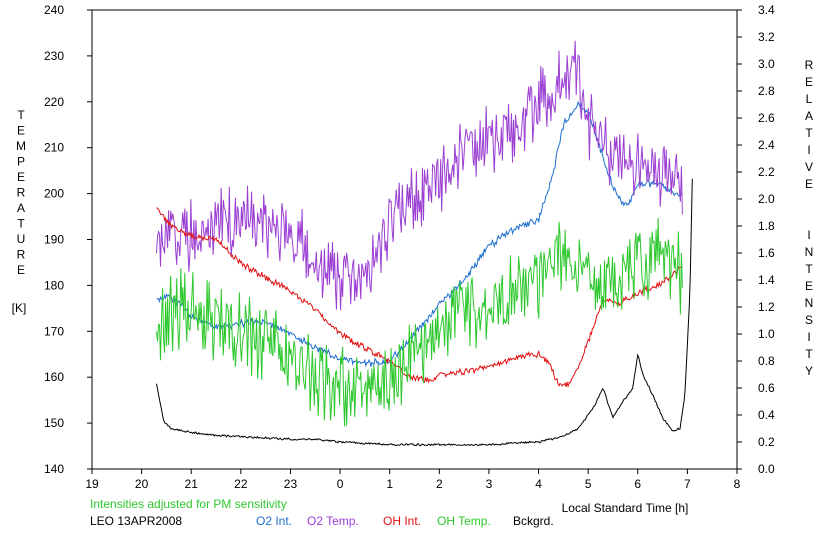  Describe the element at coordinates (439, 484) in the screenshot. I see `x-tick-label: 2` at that location.